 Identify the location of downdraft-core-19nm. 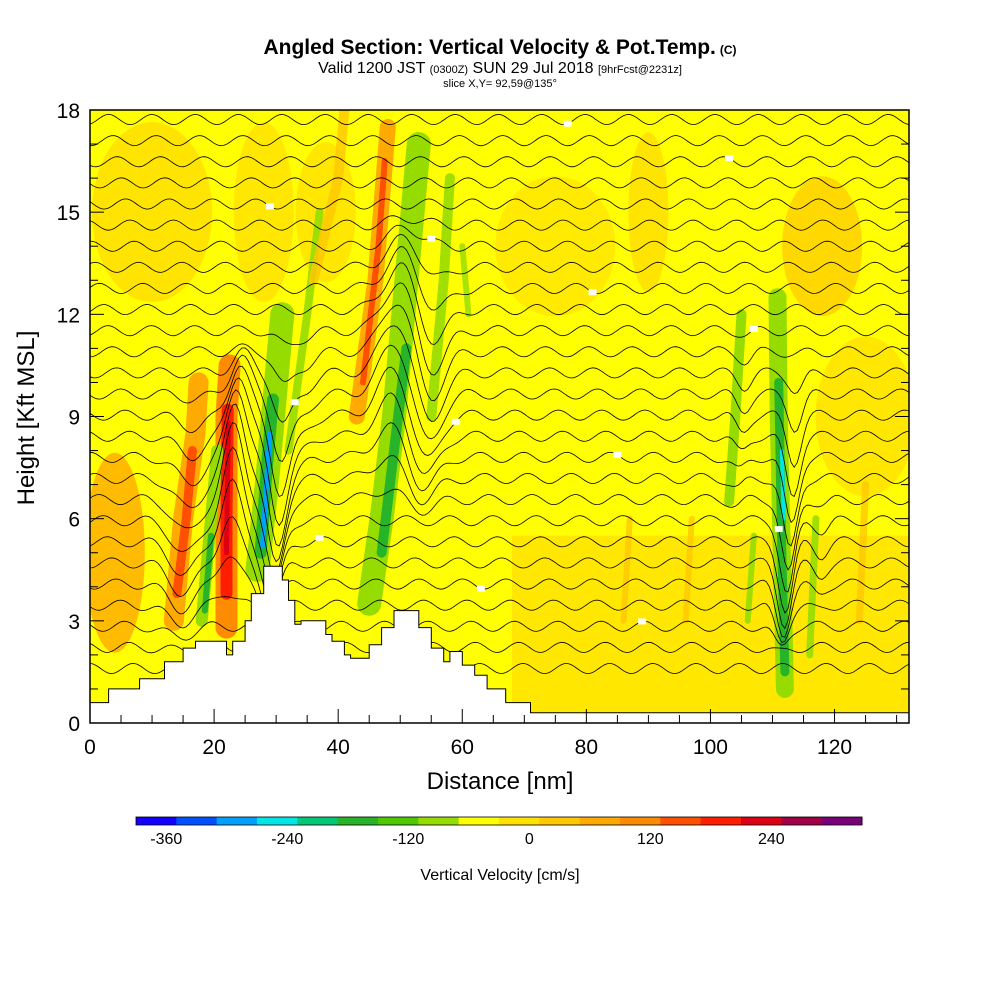
(207, 573).